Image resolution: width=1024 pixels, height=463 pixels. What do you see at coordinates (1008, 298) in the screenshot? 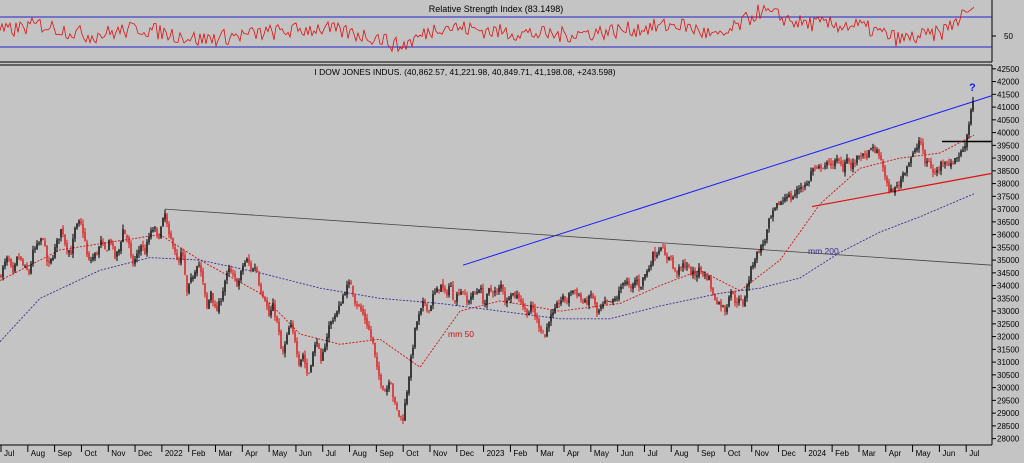
I see `y-tick-label: 33500` at bounding box center [1008, 298].